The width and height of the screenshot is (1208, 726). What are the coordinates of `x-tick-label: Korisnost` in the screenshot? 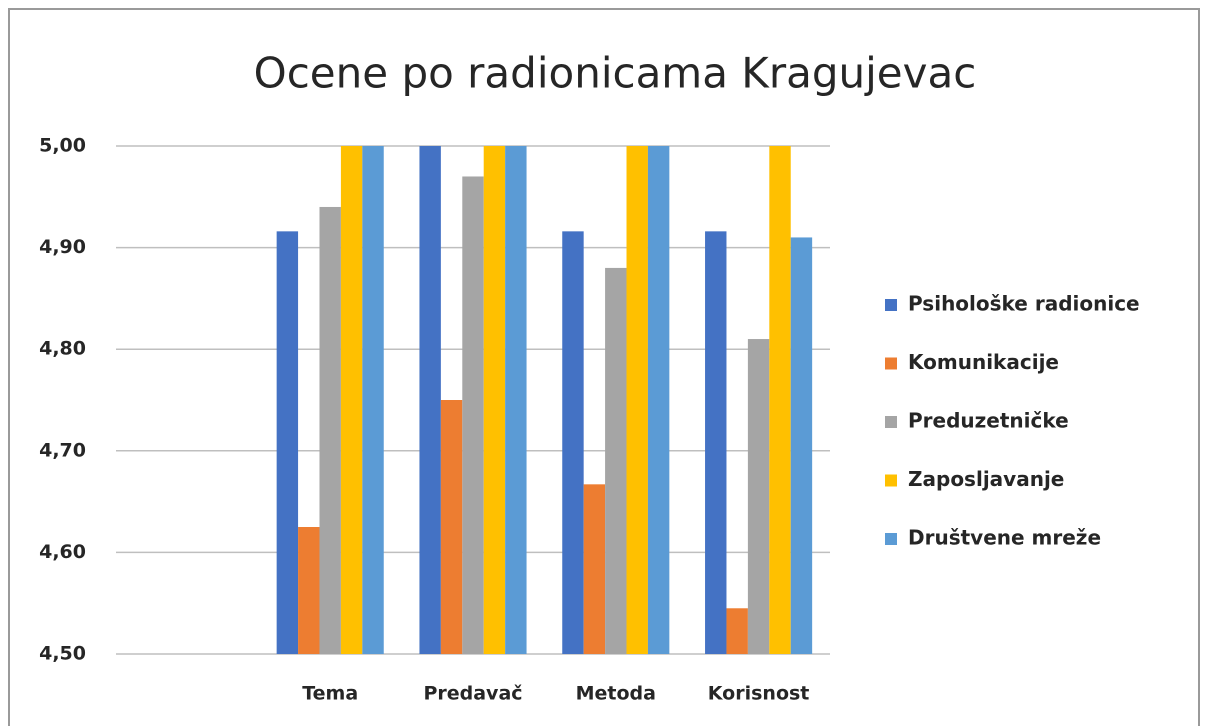 It's located at (759, 694).